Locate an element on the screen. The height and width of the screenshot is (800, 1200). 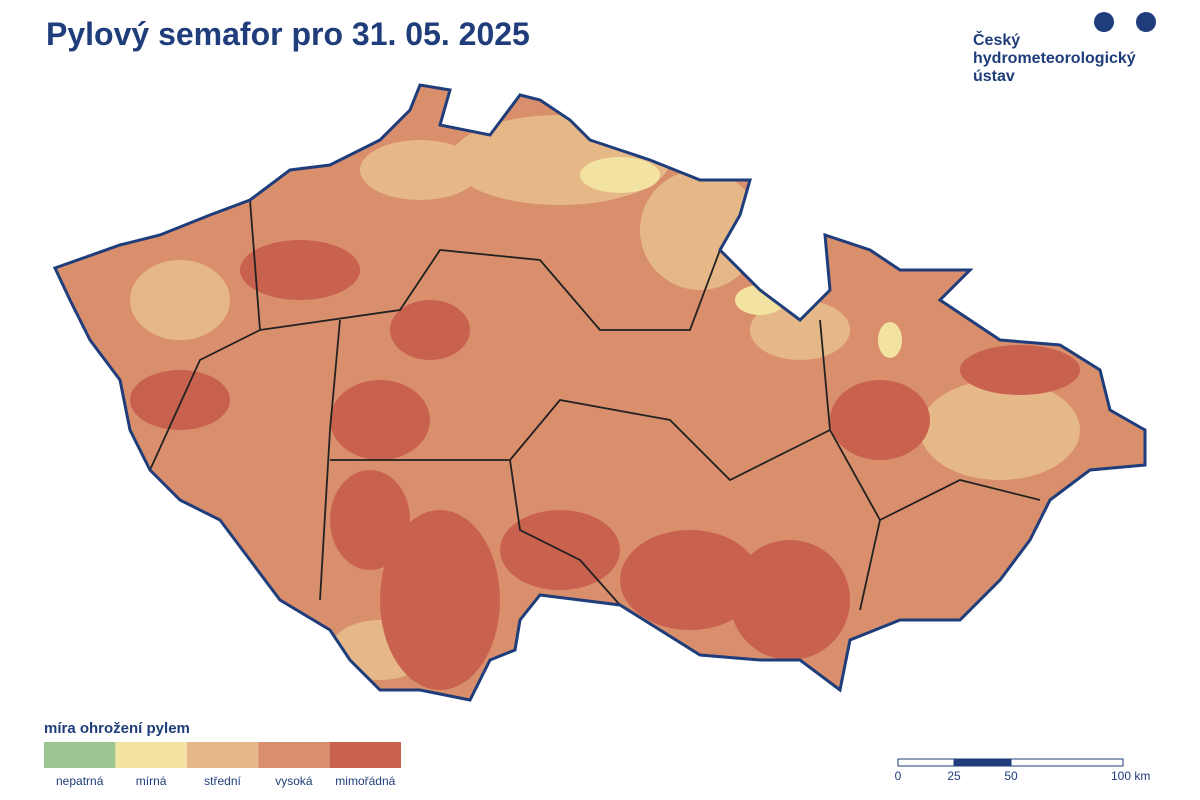
legend-label: nepatrná is located at coordinates (80, 781).